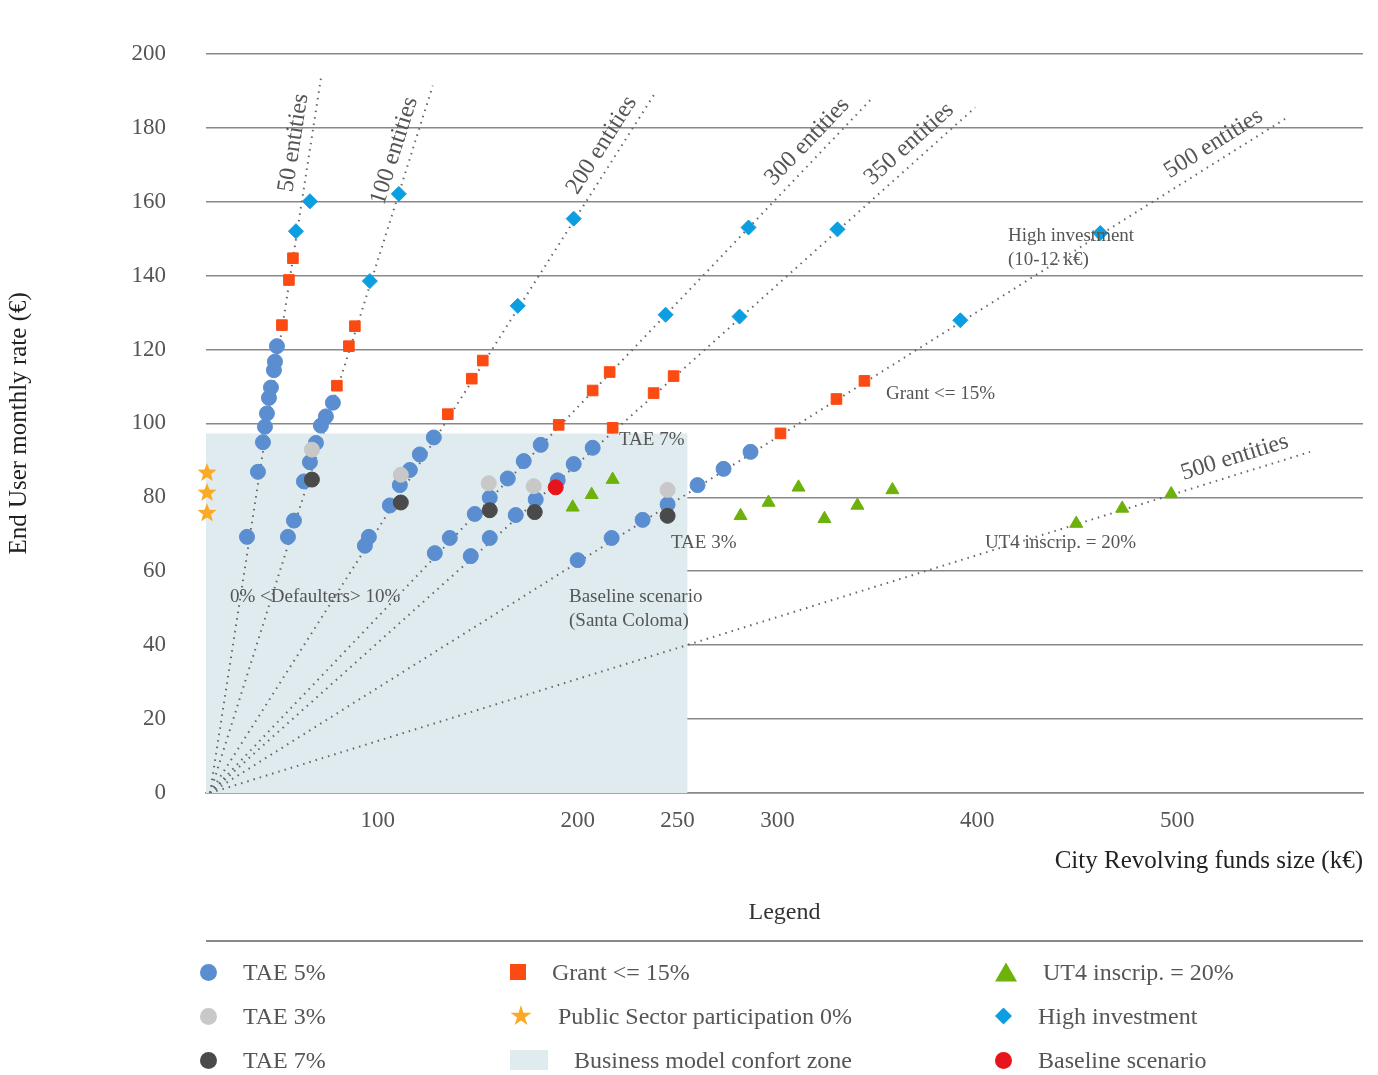 The height and width of the screenshot is (1075, 1378). I want to click on legend-label: Grant <= 15%, so click(621, 972).